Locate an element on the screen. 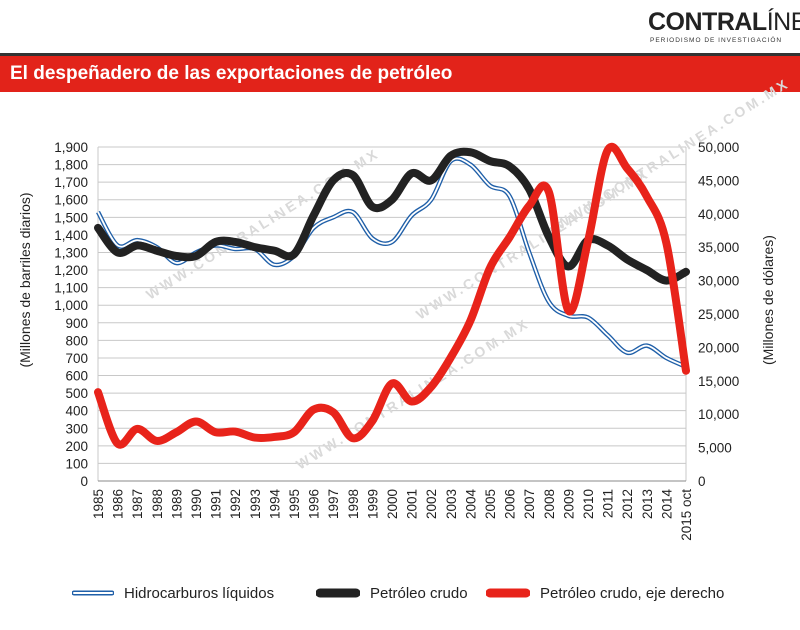  x-tick-label: 2012 is located at coordinates (627, 504).